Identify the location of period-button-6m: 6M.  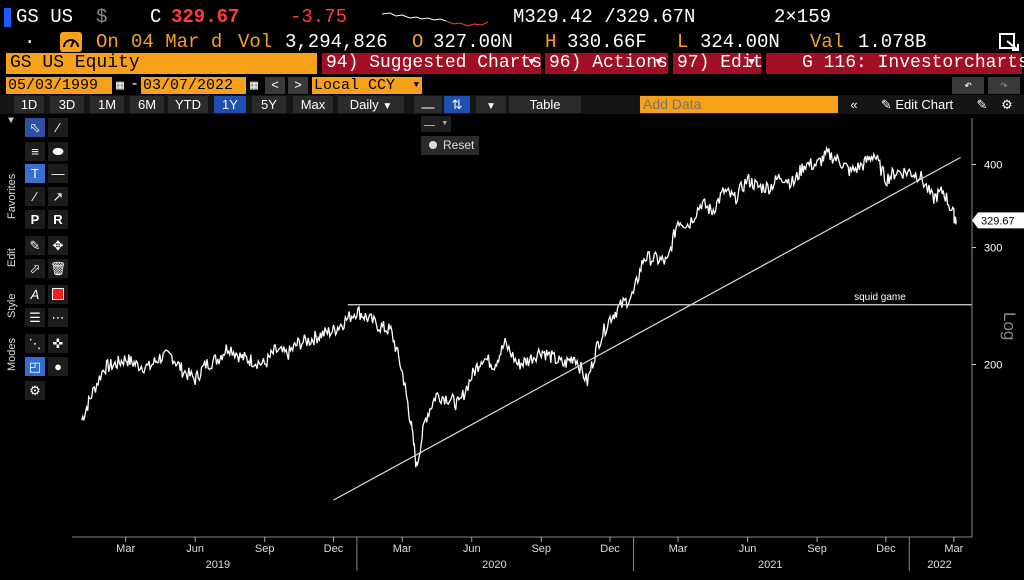
(147, 104).